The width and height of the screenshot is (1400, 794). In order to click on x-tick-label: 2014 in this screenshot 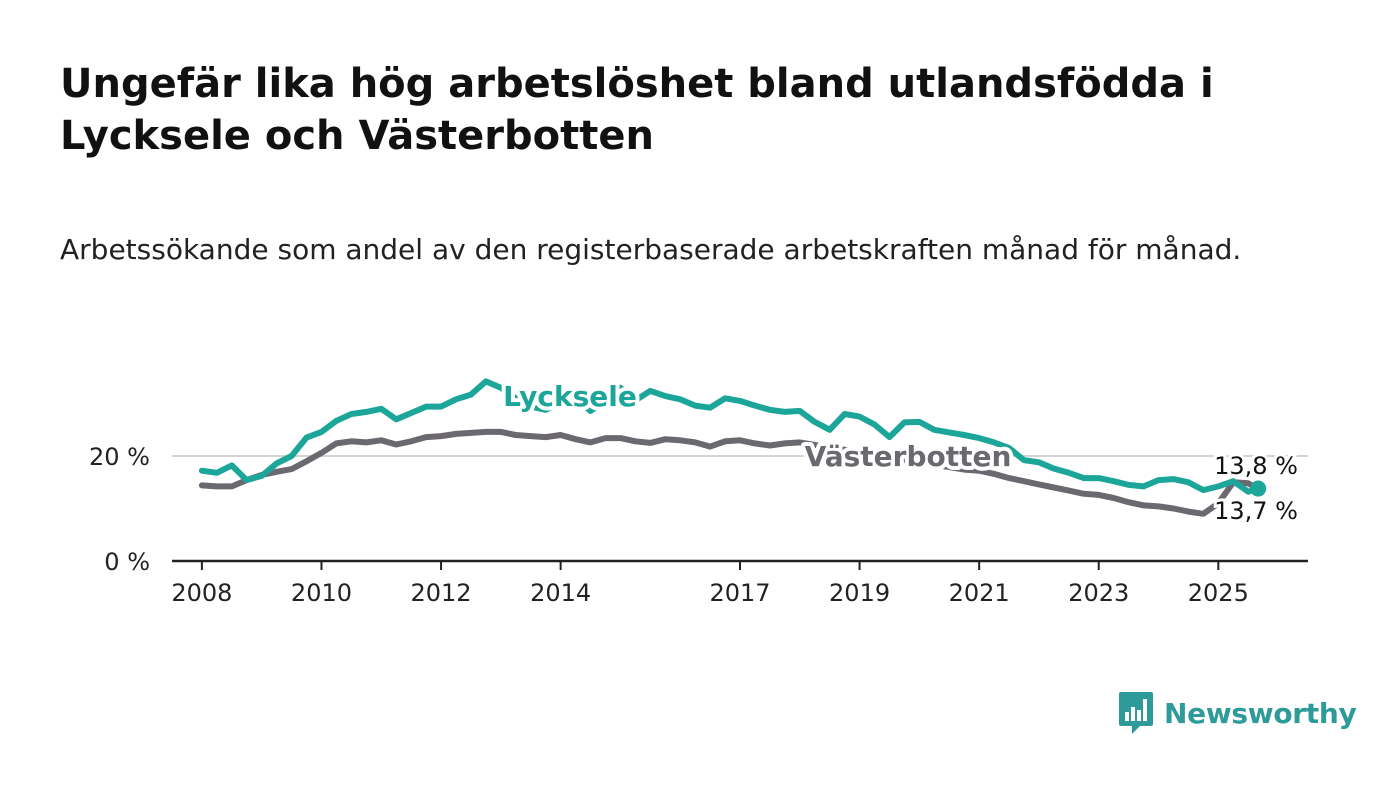, I will do `click(560, 593)`.